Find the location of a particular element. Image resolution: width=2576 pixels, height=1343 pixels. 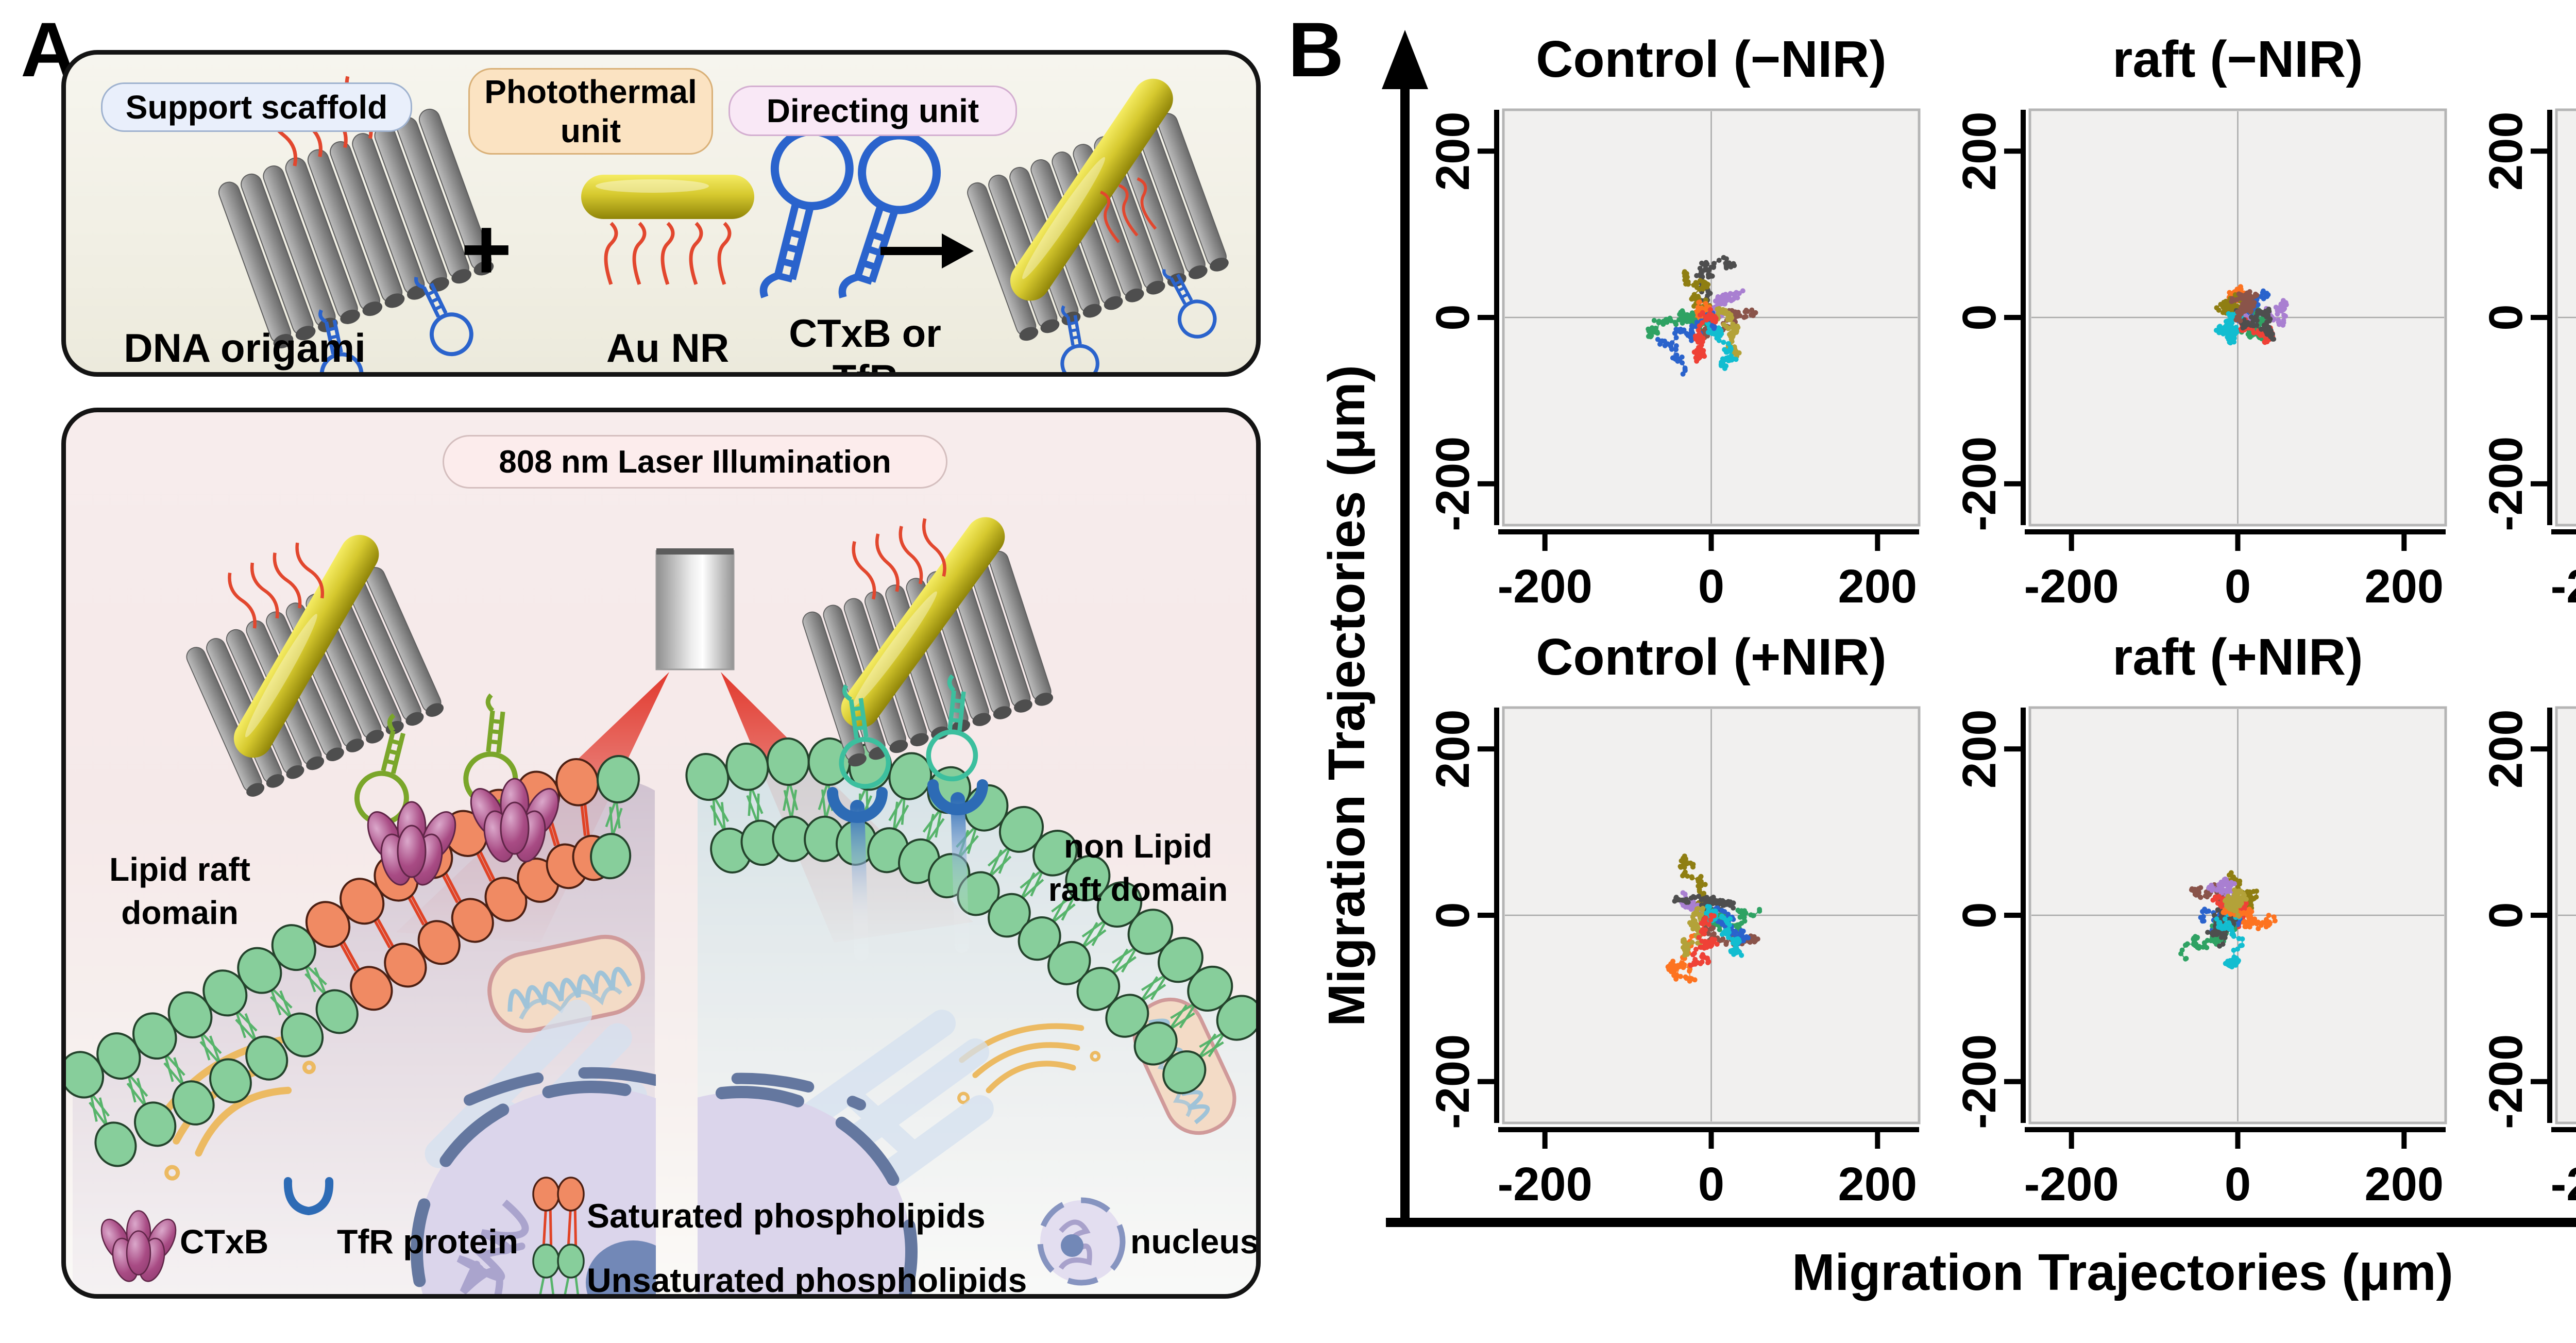

reaction-arrow is located at coordinates (927, 250).